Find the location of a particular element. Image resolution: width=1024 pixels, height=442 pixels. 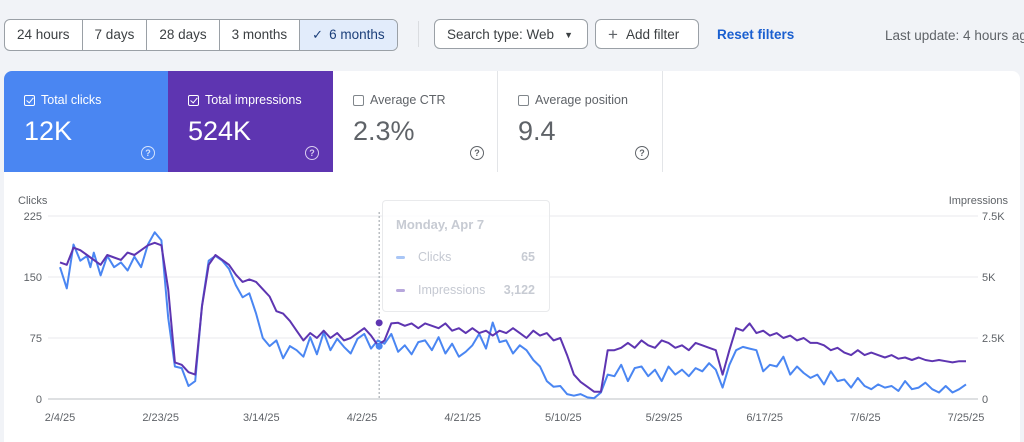

tooltip-row-impressions: Impressions 3,122 is located at coordinates (465, 290).